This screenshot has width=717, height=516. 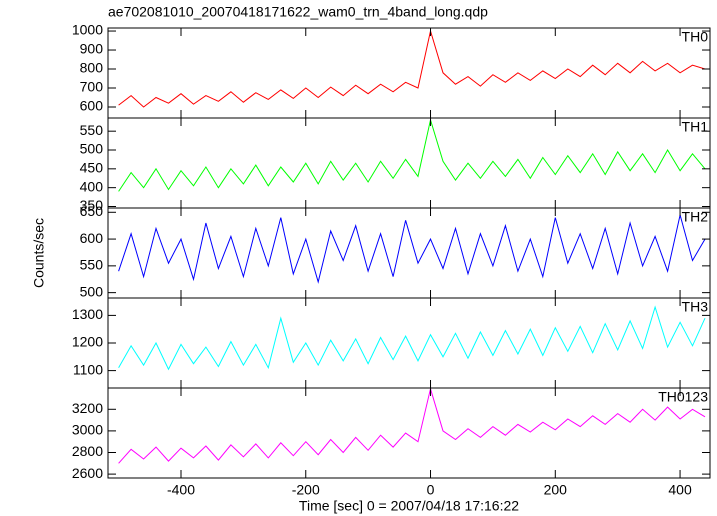 What do you see at coordinates (39, 253) in the screenshot?
I see `y-axis-label: Counts/sec` at bounding box center [39, 253].